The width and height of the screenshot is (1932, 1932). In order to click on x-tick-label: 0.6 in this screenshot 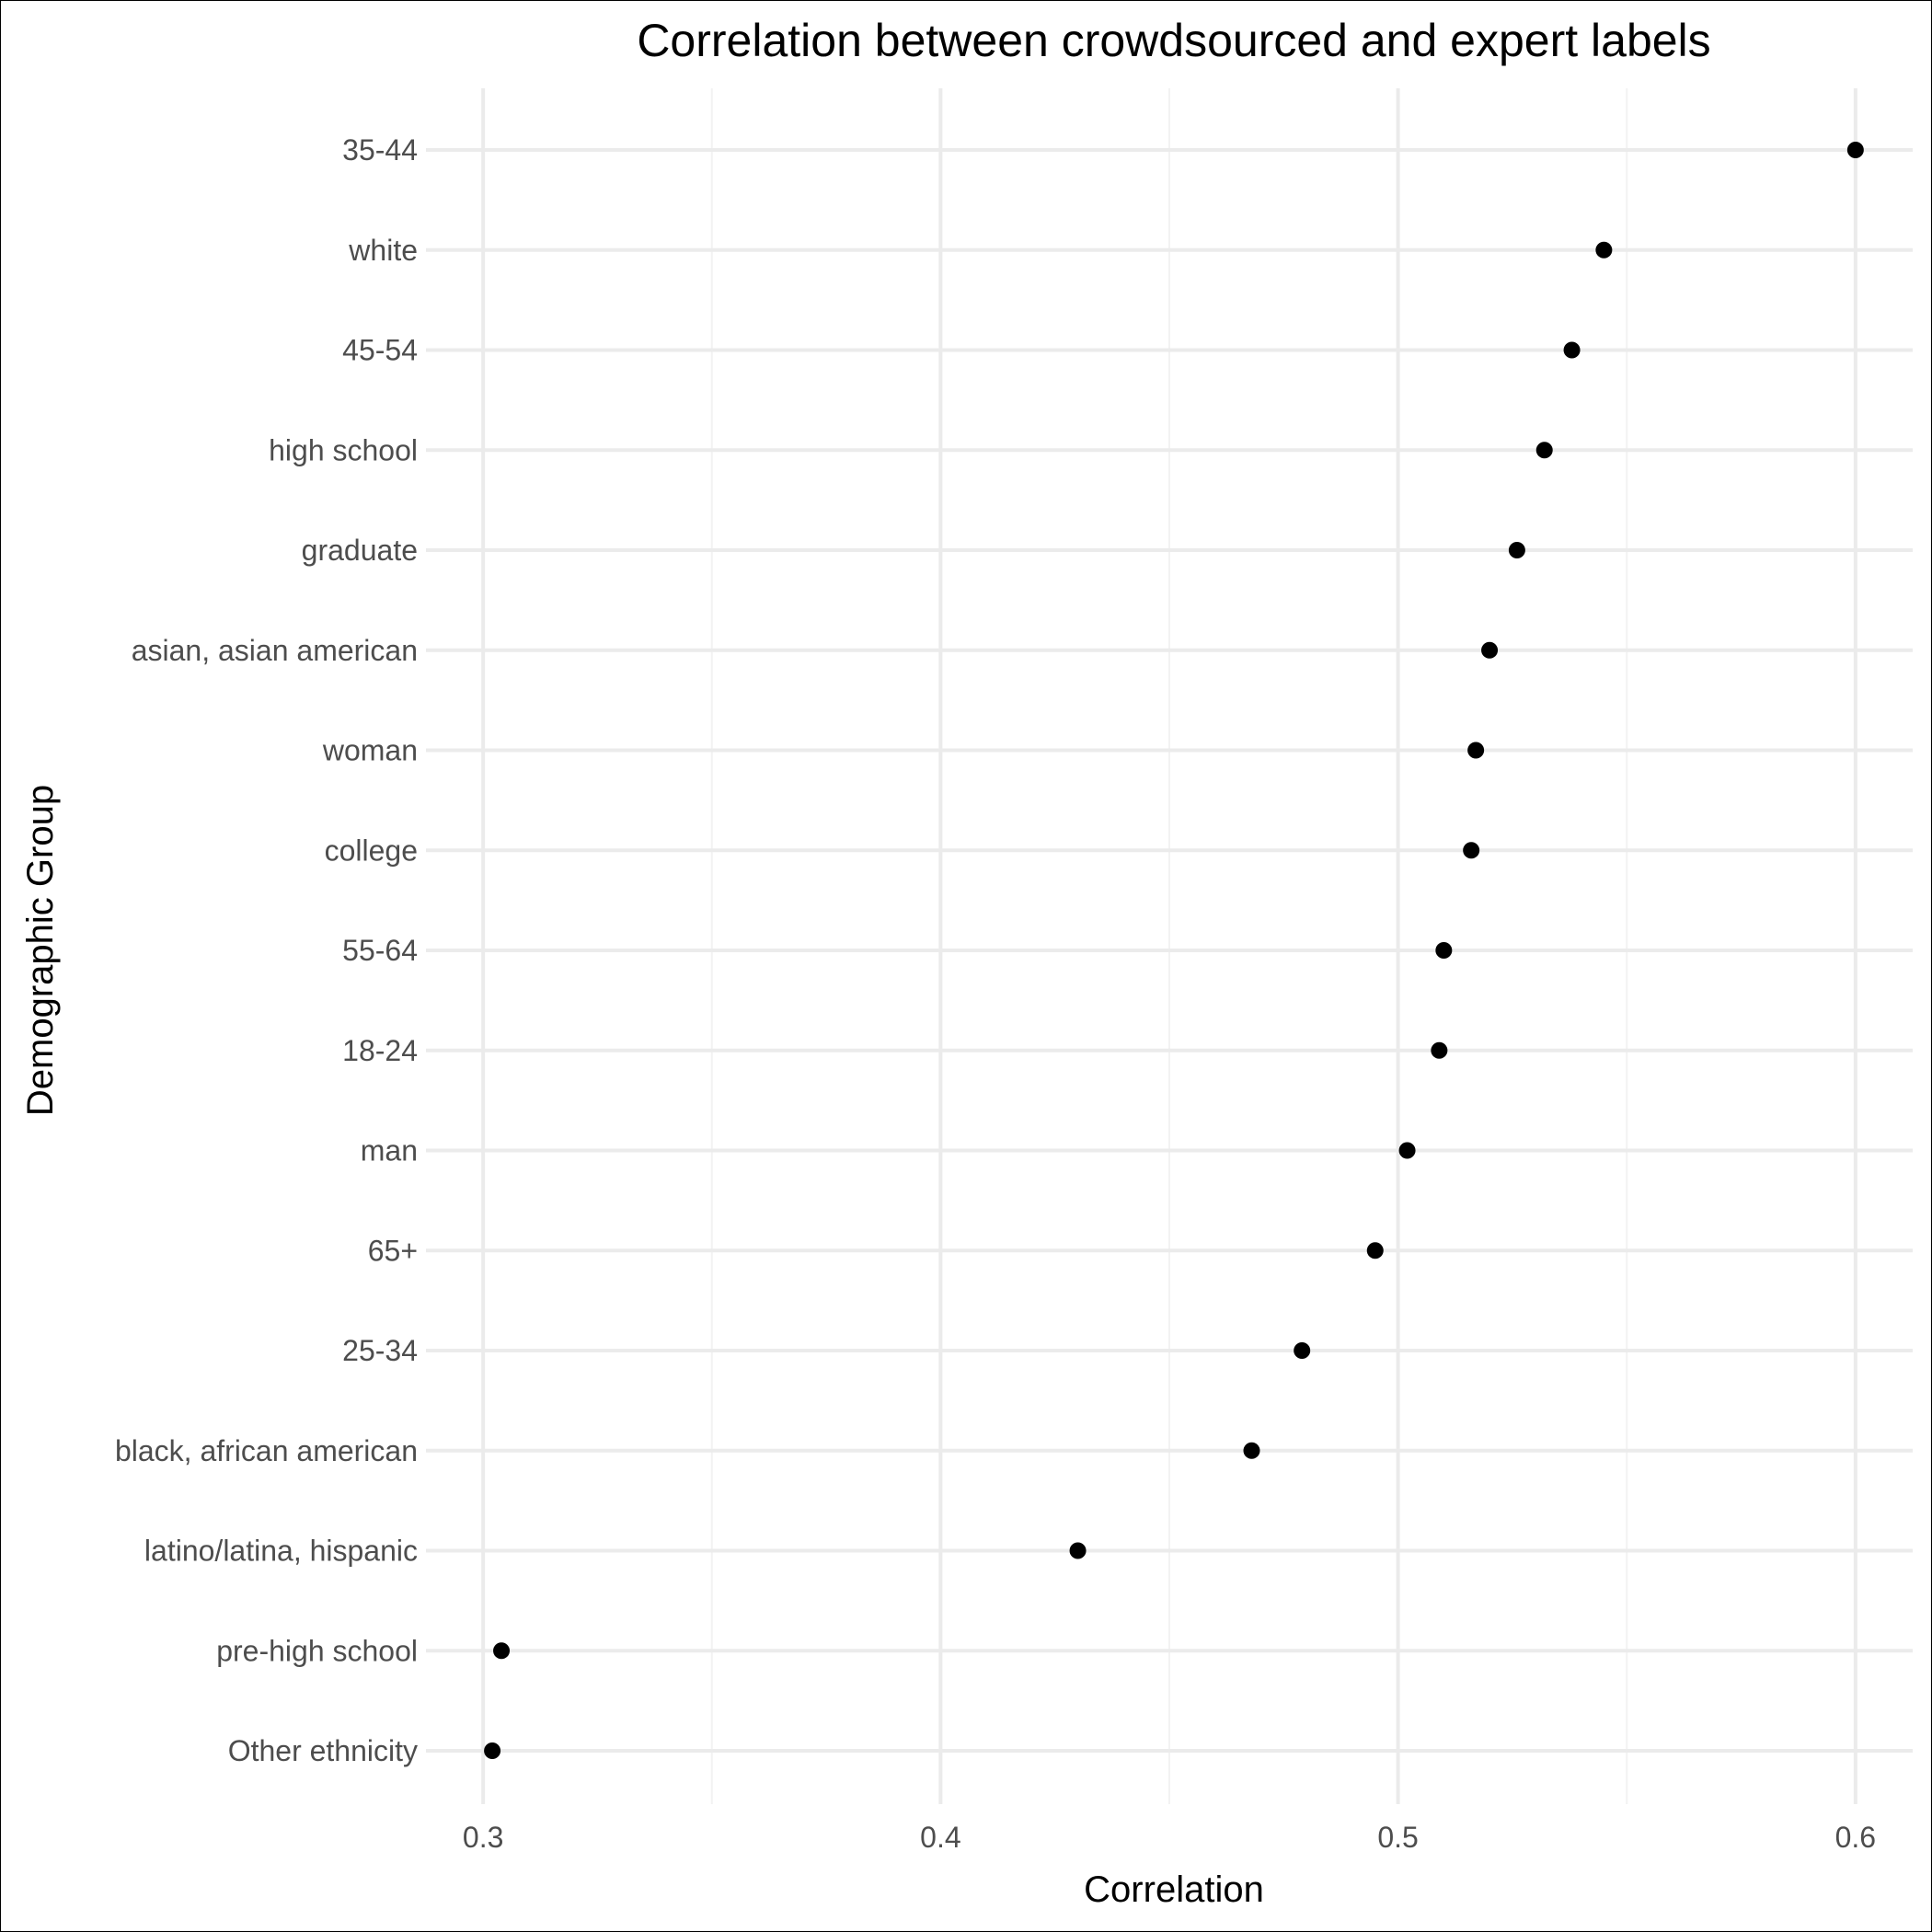, I will do `click(1855, 1837)`.